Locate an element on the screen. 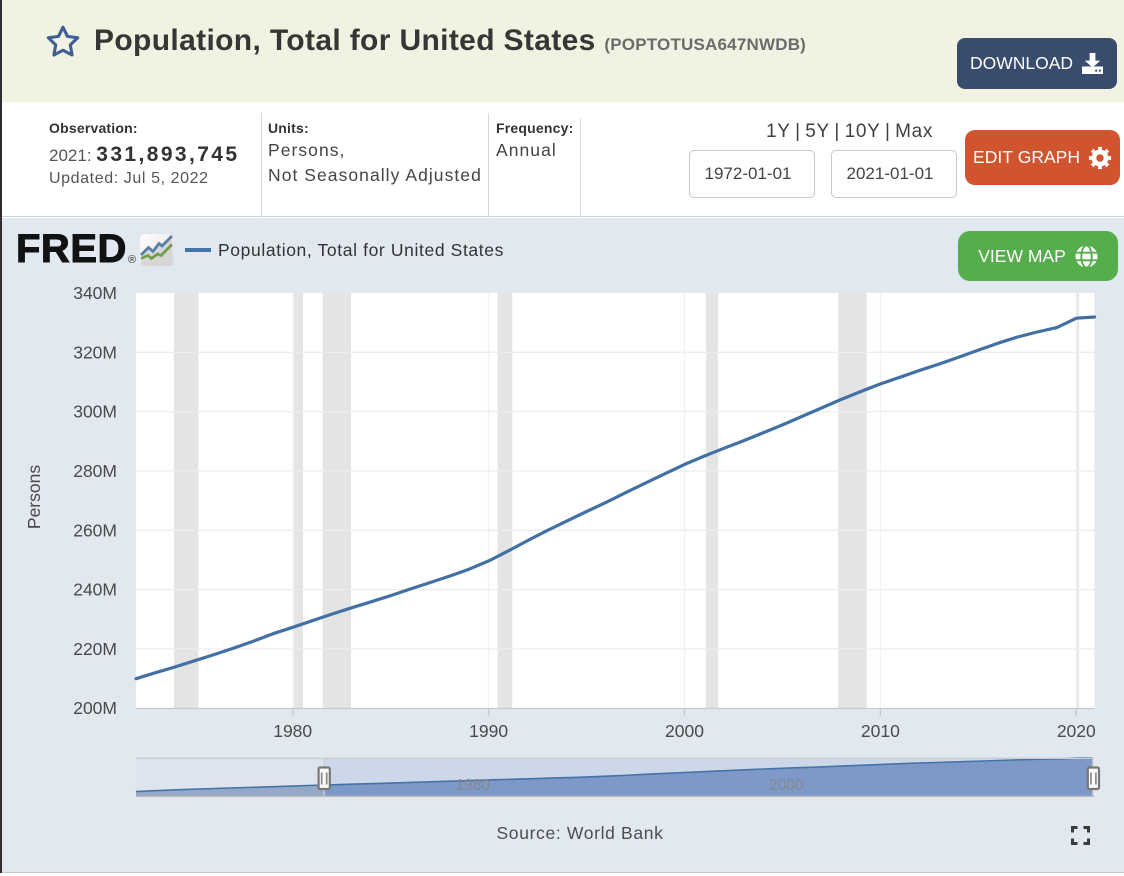 This screenshot has width=1124, height=876. svg-text: 300M is located at coordinates (95, 412).